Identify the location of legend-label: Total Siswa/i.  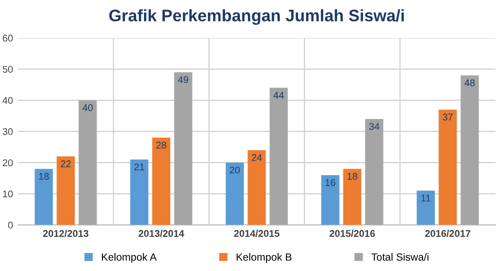
(399, 257).